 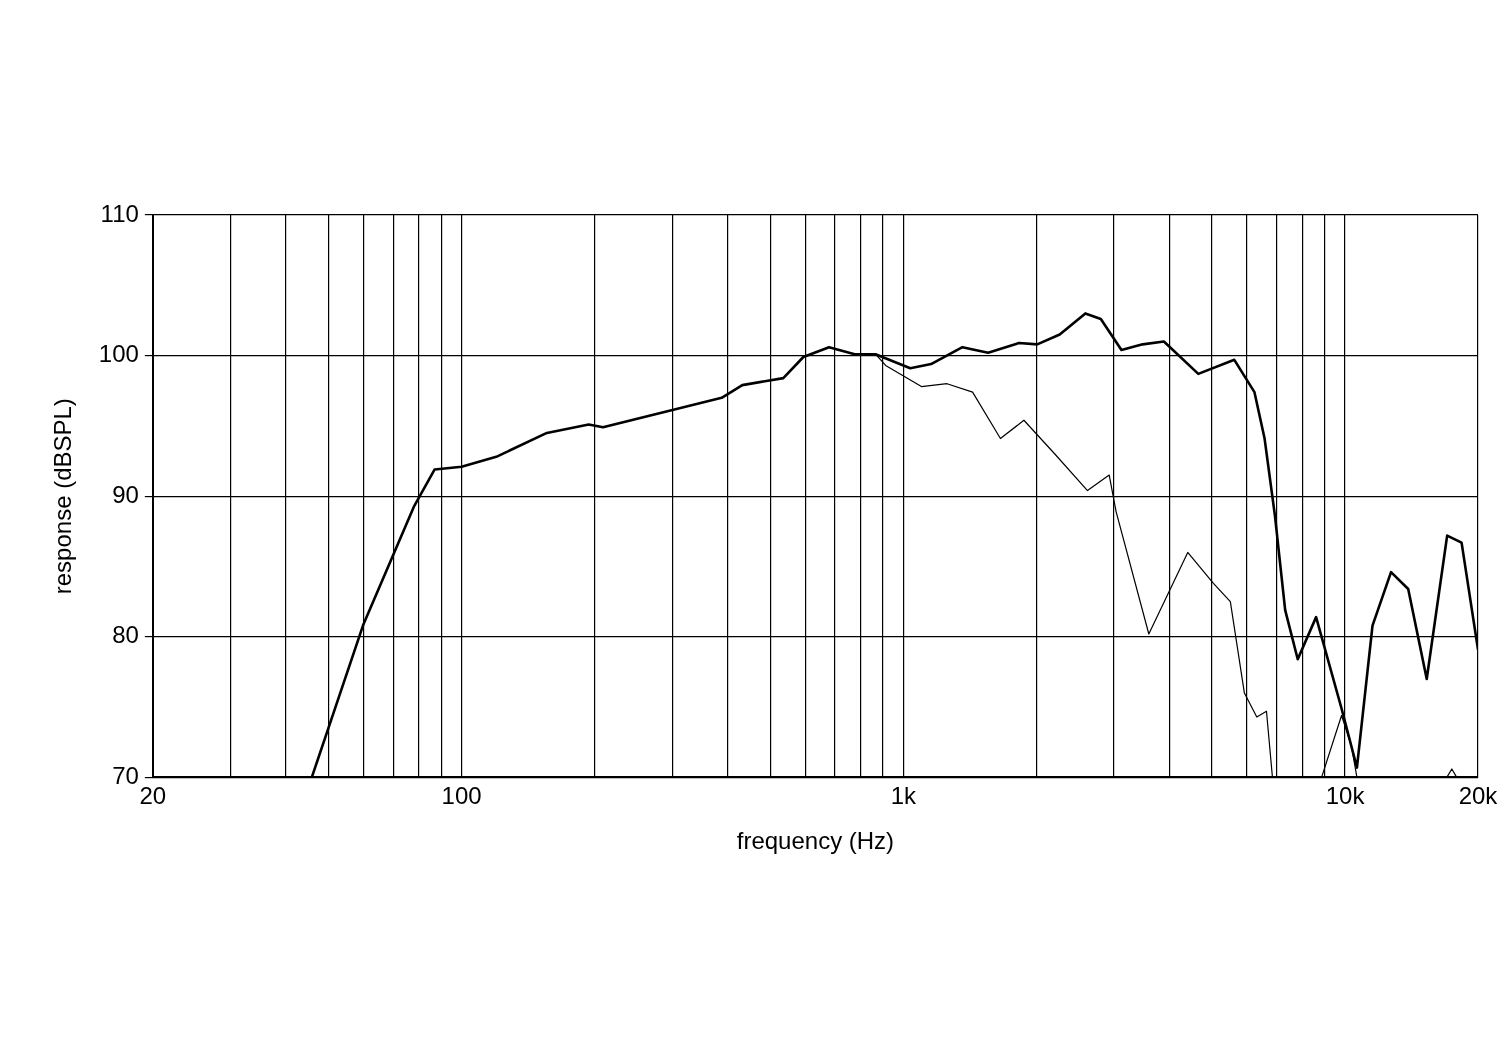 What do you see at coordinates (125, 635) in the screenshot?
I see `y-tick-label: 80` at bounding box center [125, 635].